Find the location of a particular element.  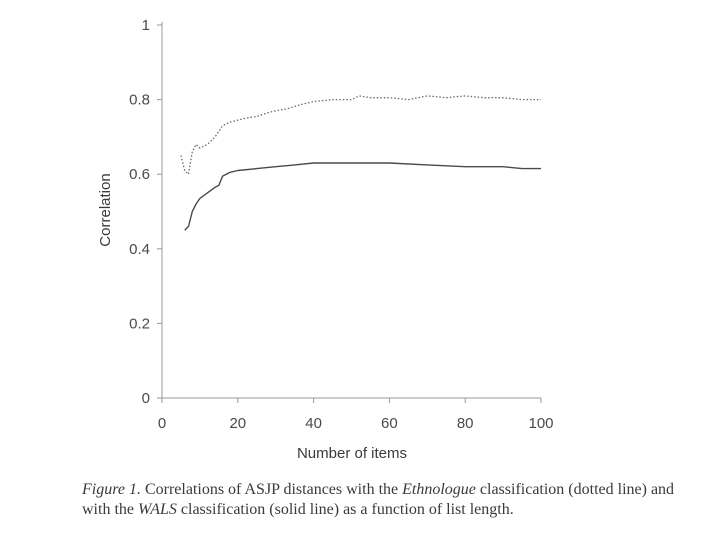

x-tick-labels: 0 20 40 60 80 100 is located at coordinates (356, 415).